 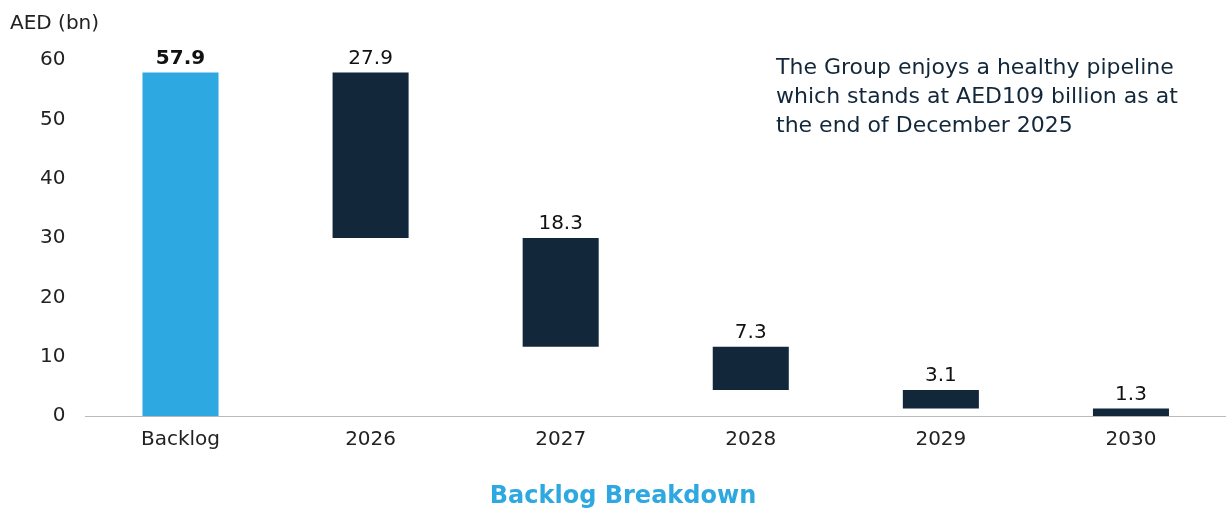 What do you see at coordinates (977, 96) in the screenshot?
I see `annotation: The Group enjoys a healthy pipeline which stands at AED109 billion as at the end of December 2025` at bounding box center [977, 96].